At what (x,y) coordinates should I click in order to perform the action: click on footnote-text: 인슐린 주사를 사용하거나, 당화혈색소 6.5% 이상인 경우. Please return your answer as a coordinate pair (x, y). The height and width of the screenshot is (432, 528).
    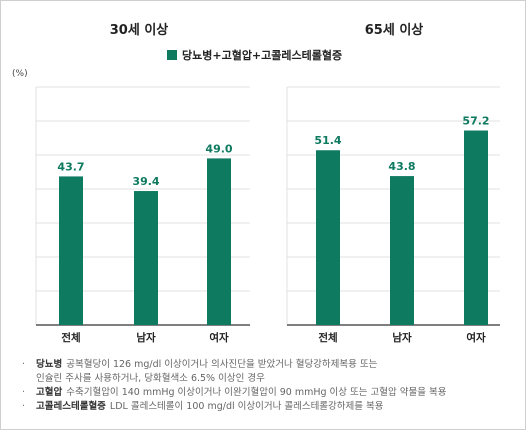
    Looking at the image, I should click on (150, 378).